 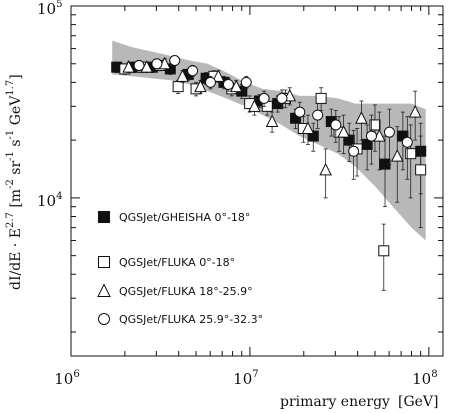 What do you see at coordinates (10, 184) in the screenshot?
I see `y-axis-unit-part: -2` at bounding box center [10, 184].